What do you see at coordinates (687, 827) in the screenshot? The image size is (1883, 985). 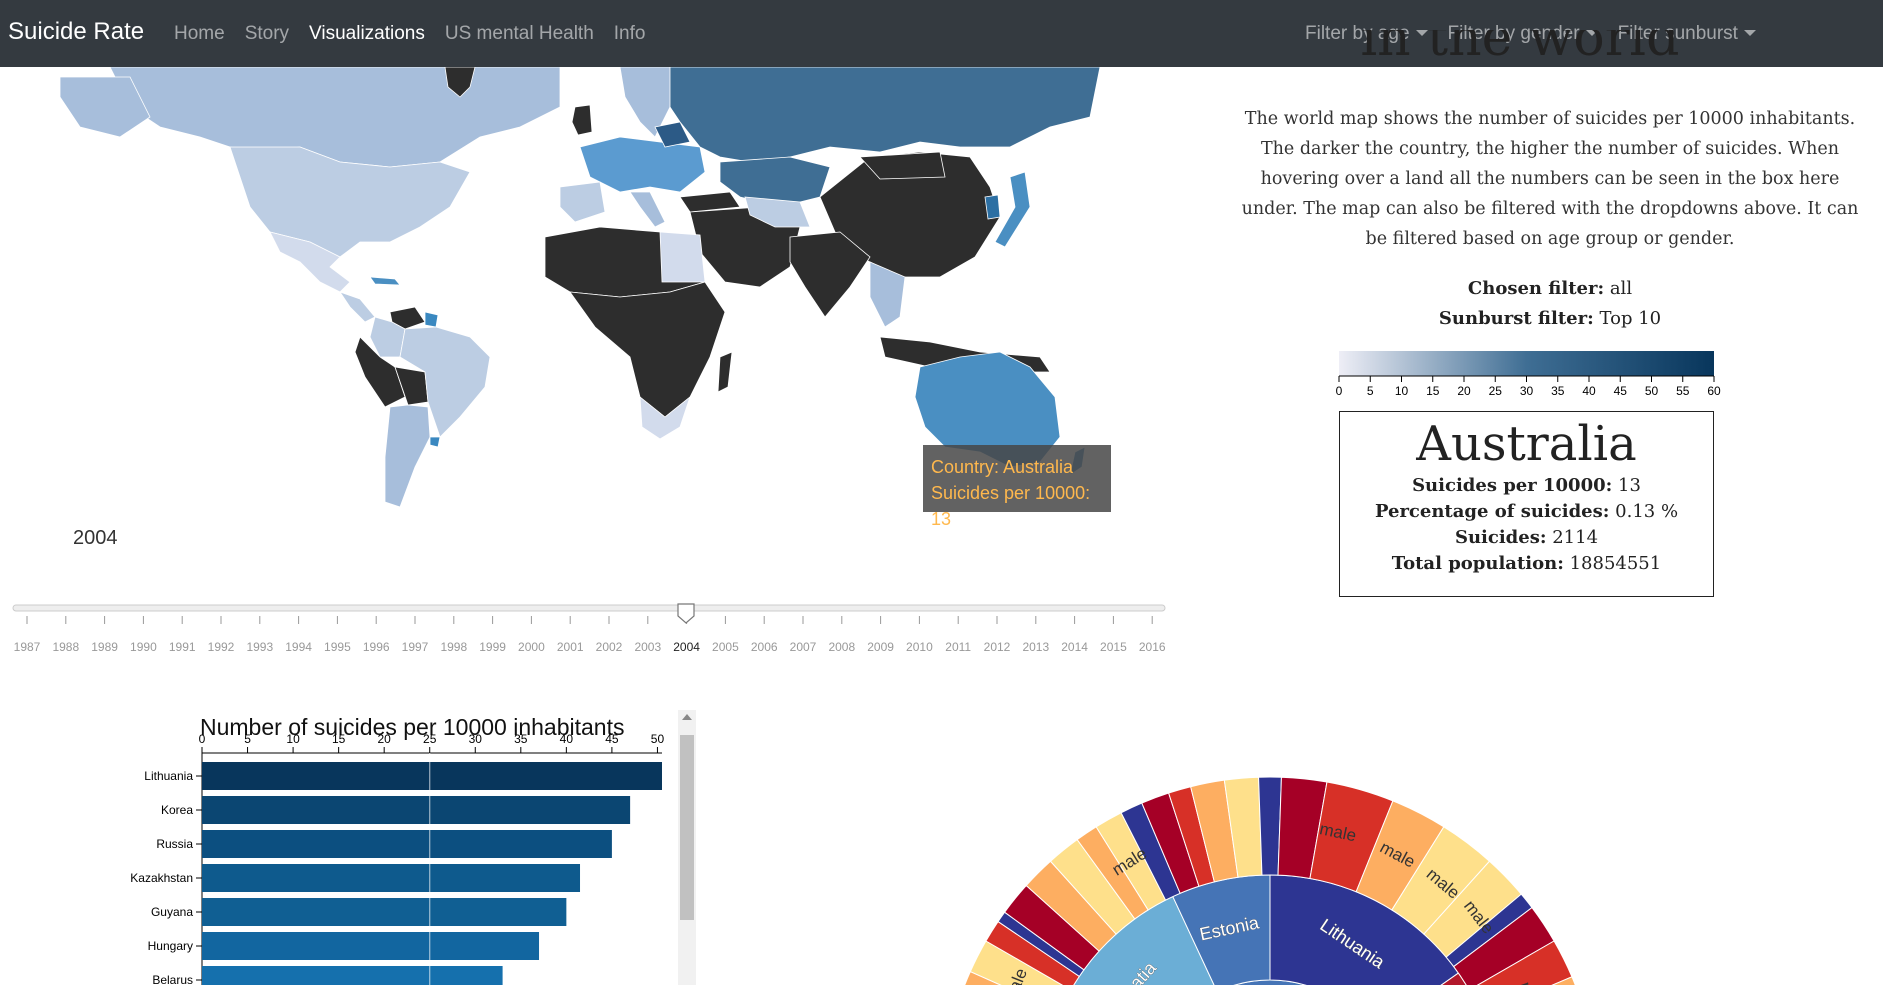 I see `scroll-thumb` at bounding box center [687, 827].